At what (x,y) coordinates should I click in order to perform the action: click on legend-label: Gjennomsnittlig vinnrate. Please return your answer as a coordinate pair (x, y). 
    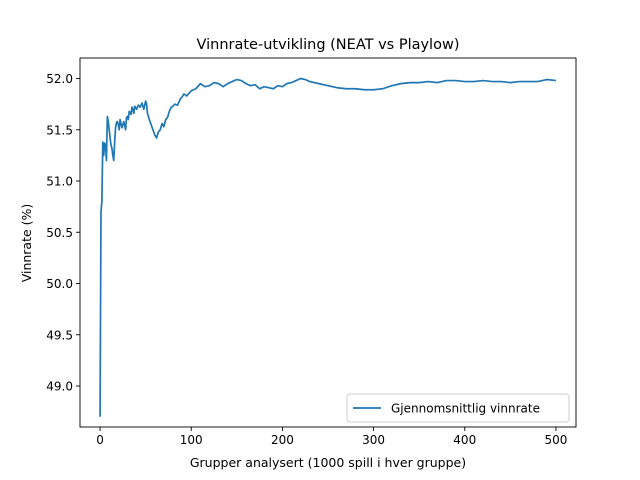
    Looking at the image, I should click on (465, 409).